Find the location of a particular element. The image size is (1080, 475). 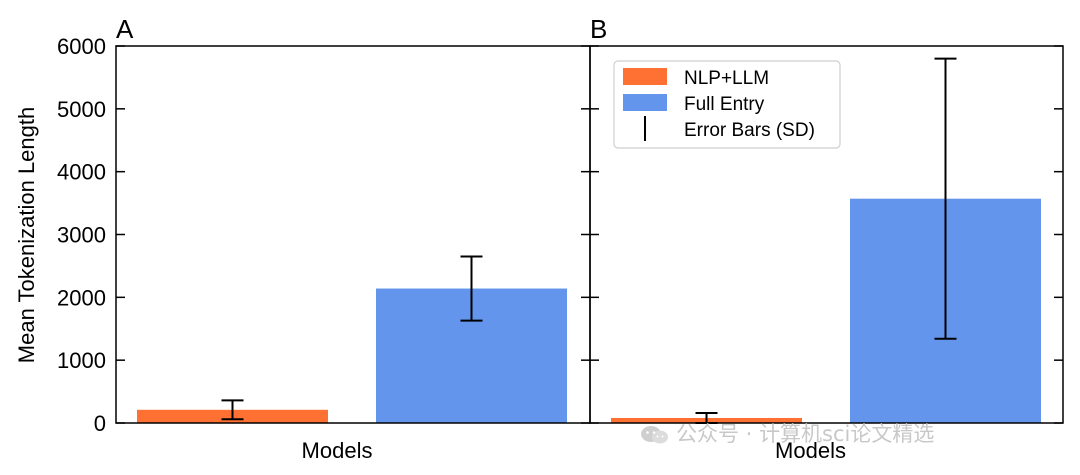

legend-item-full-entry: Full Entry is located at coordinates (694, 104).